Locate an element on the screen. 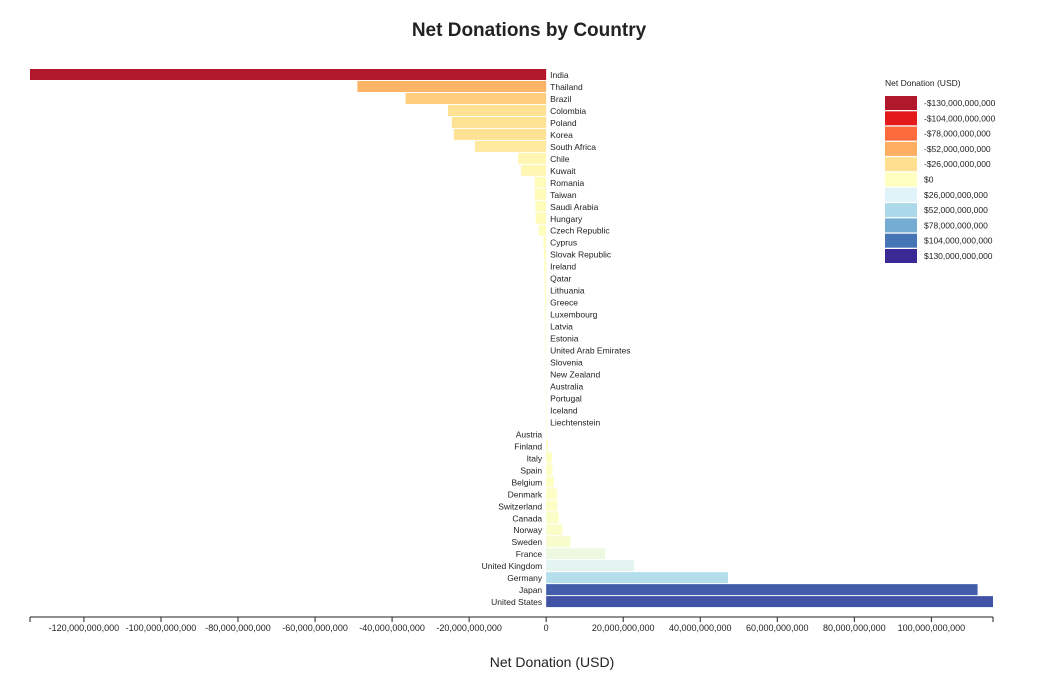 This screenshot has height=688, width=1057. bar-sweden is located at coordinates (558, 542).